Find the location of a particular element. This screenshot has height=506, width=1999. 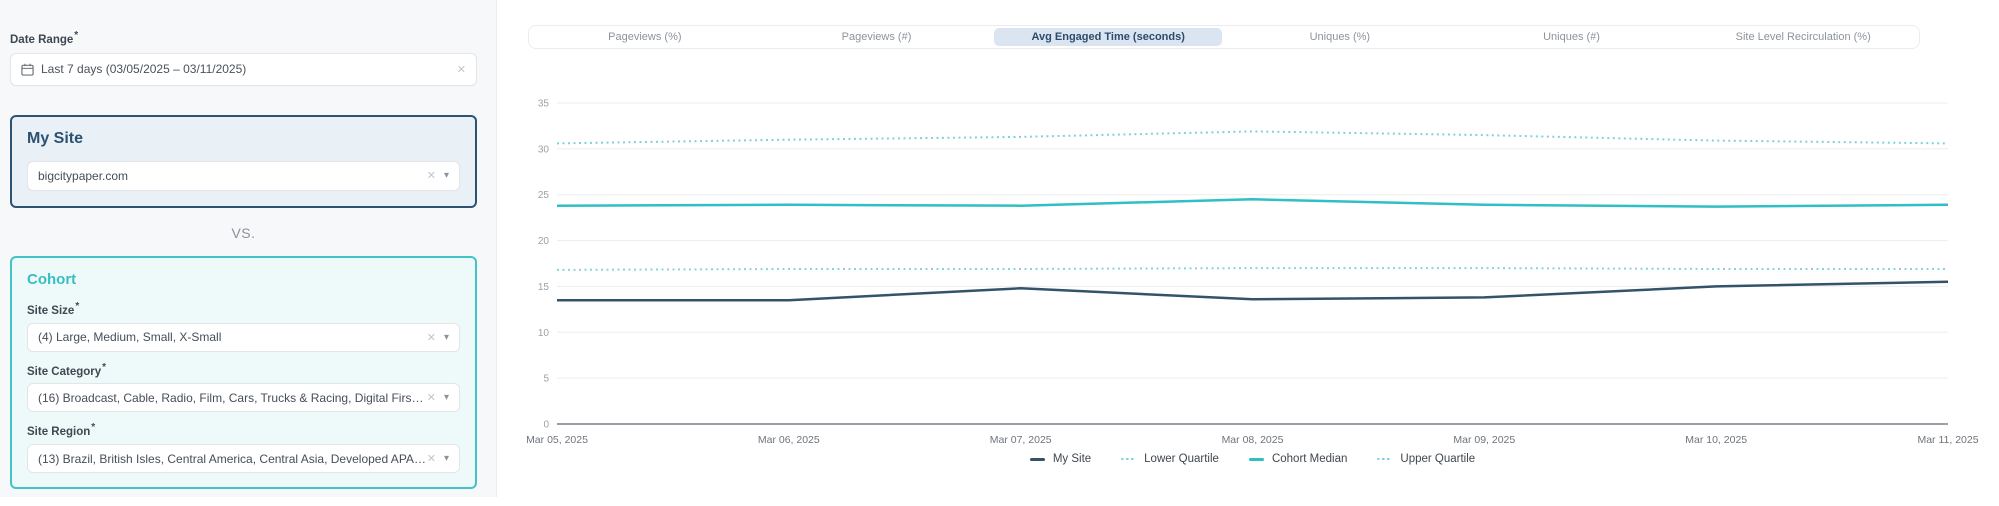

y-axis-tick-label: 30 is located at coordinates (544, 149).